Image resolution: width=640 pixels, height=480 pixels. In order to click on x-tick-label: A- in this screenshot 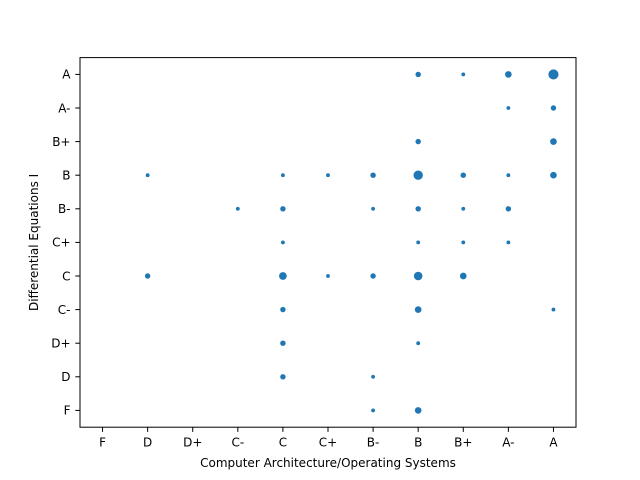, I will do `click(508, 443)`.